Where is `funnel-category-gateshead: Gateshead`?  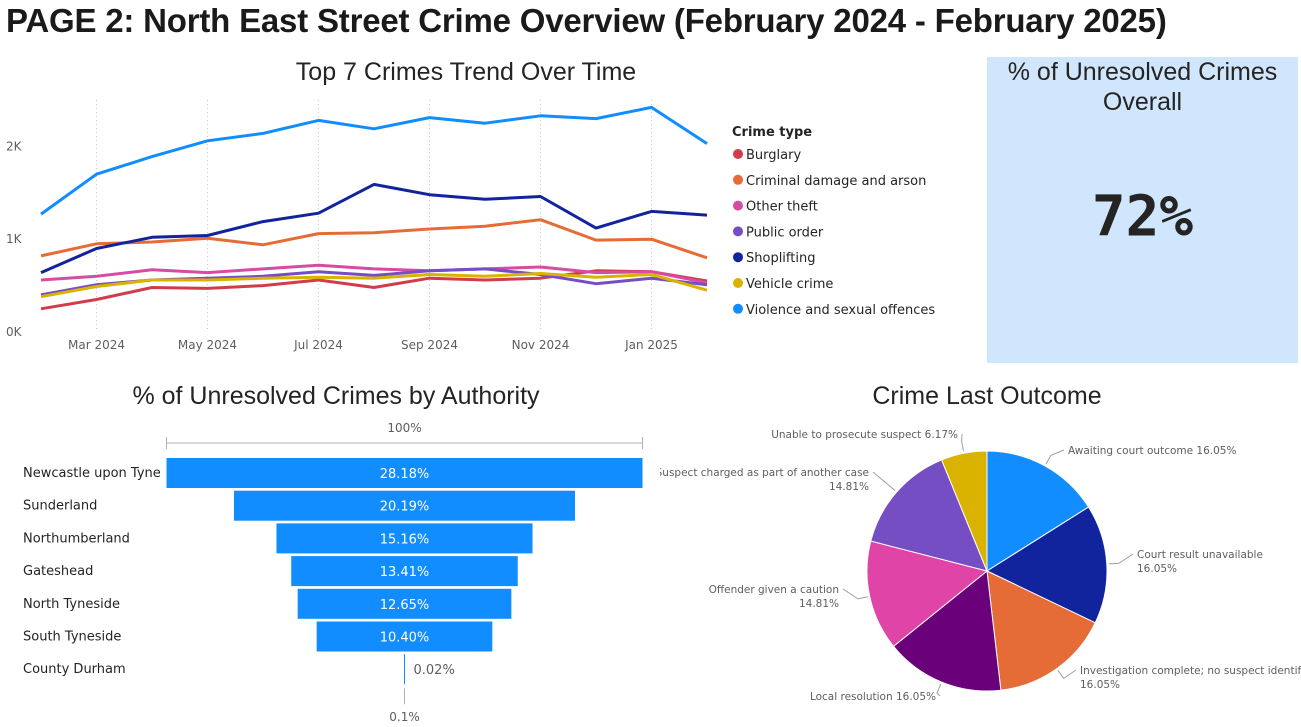
funnel-category-gateshead: Gateshead is located at coordinates (58, 571).